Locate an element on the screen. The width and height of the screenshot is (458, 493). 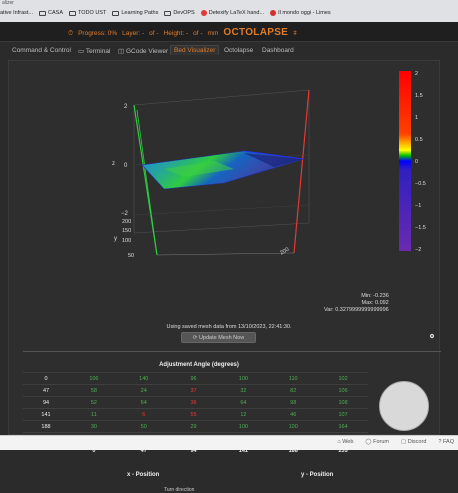
y-value: 0 is located at coordinates (46, 378).